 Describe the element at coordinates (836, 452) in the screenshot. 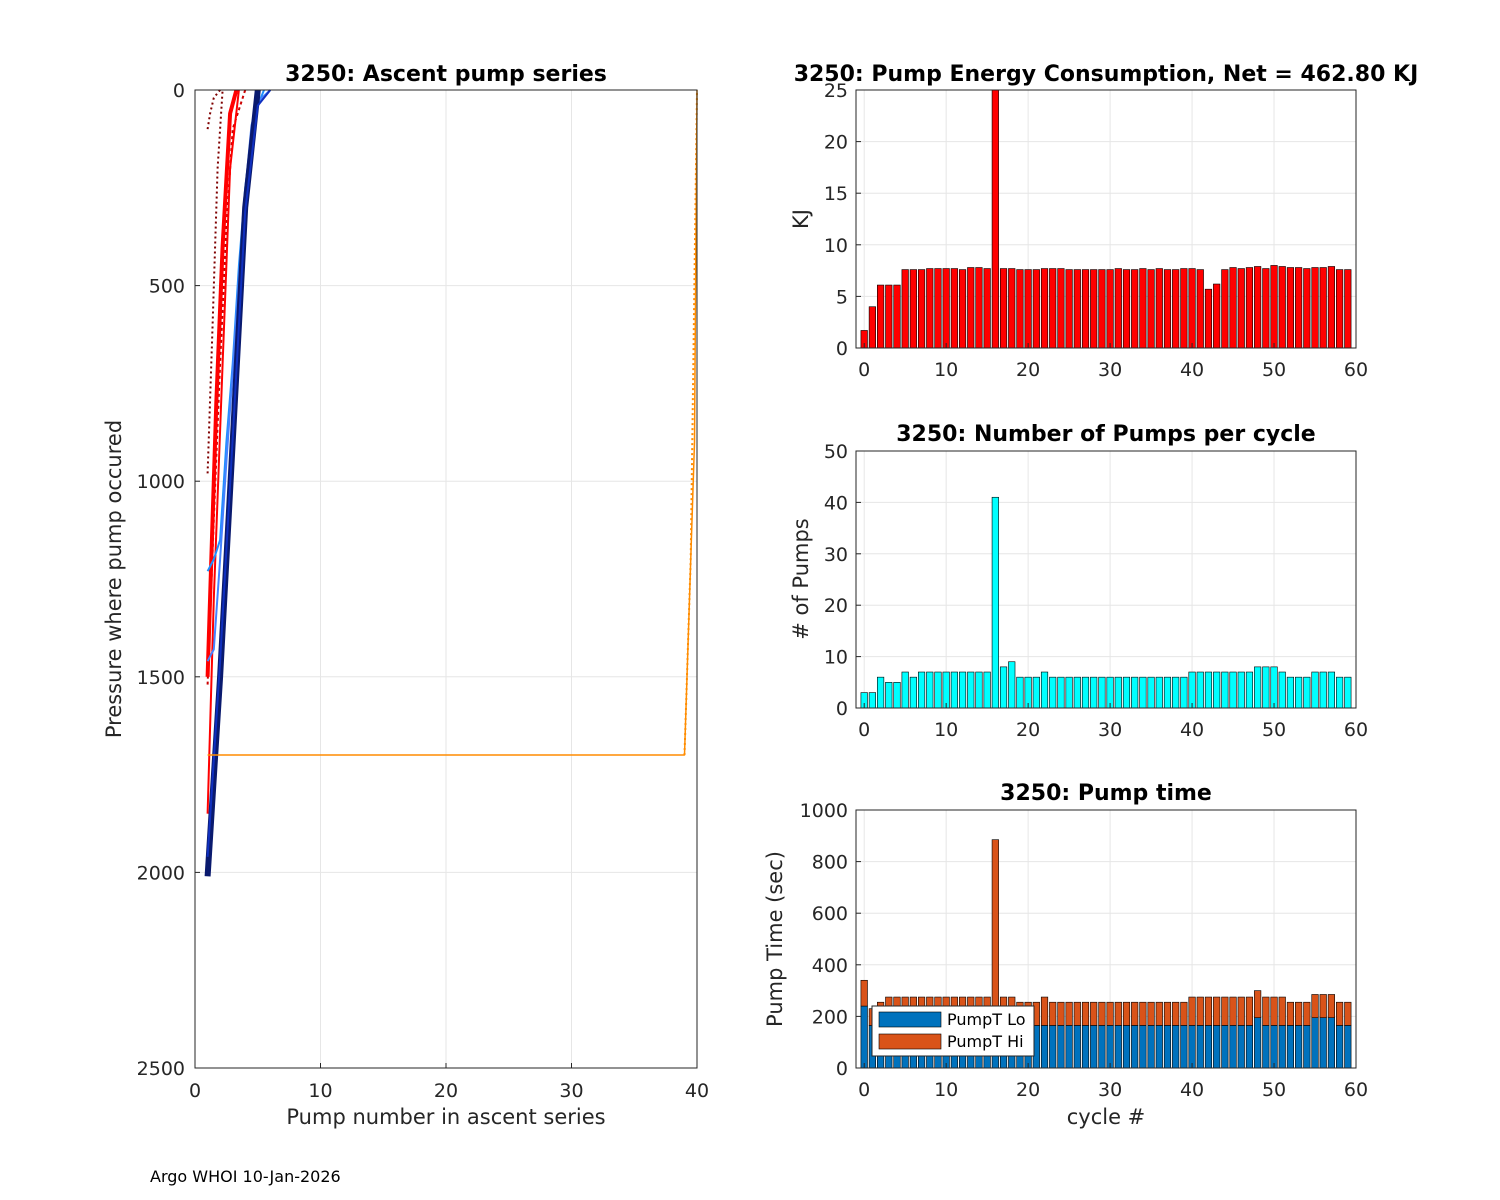

I see `y-tick-label: 50` at that location.